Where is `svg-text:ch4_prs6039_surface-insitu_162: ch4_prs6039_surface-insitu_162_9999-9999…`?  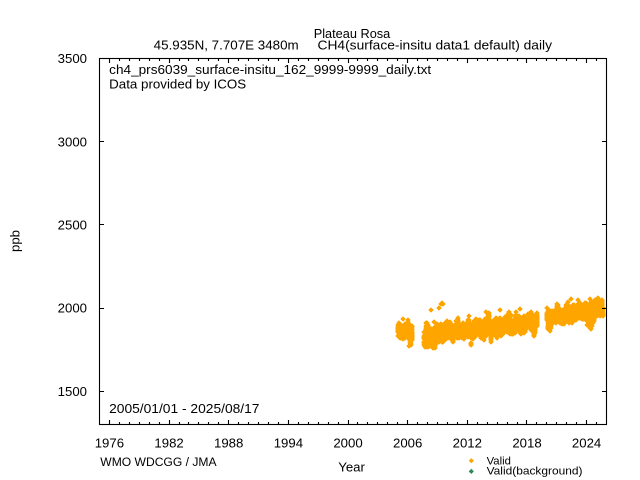 svg-text:ch4_prs6039_surface-insitu_162: ch4_prs6039_surface-insitu_162_9999-9999… is located at coordinates (270, 69).